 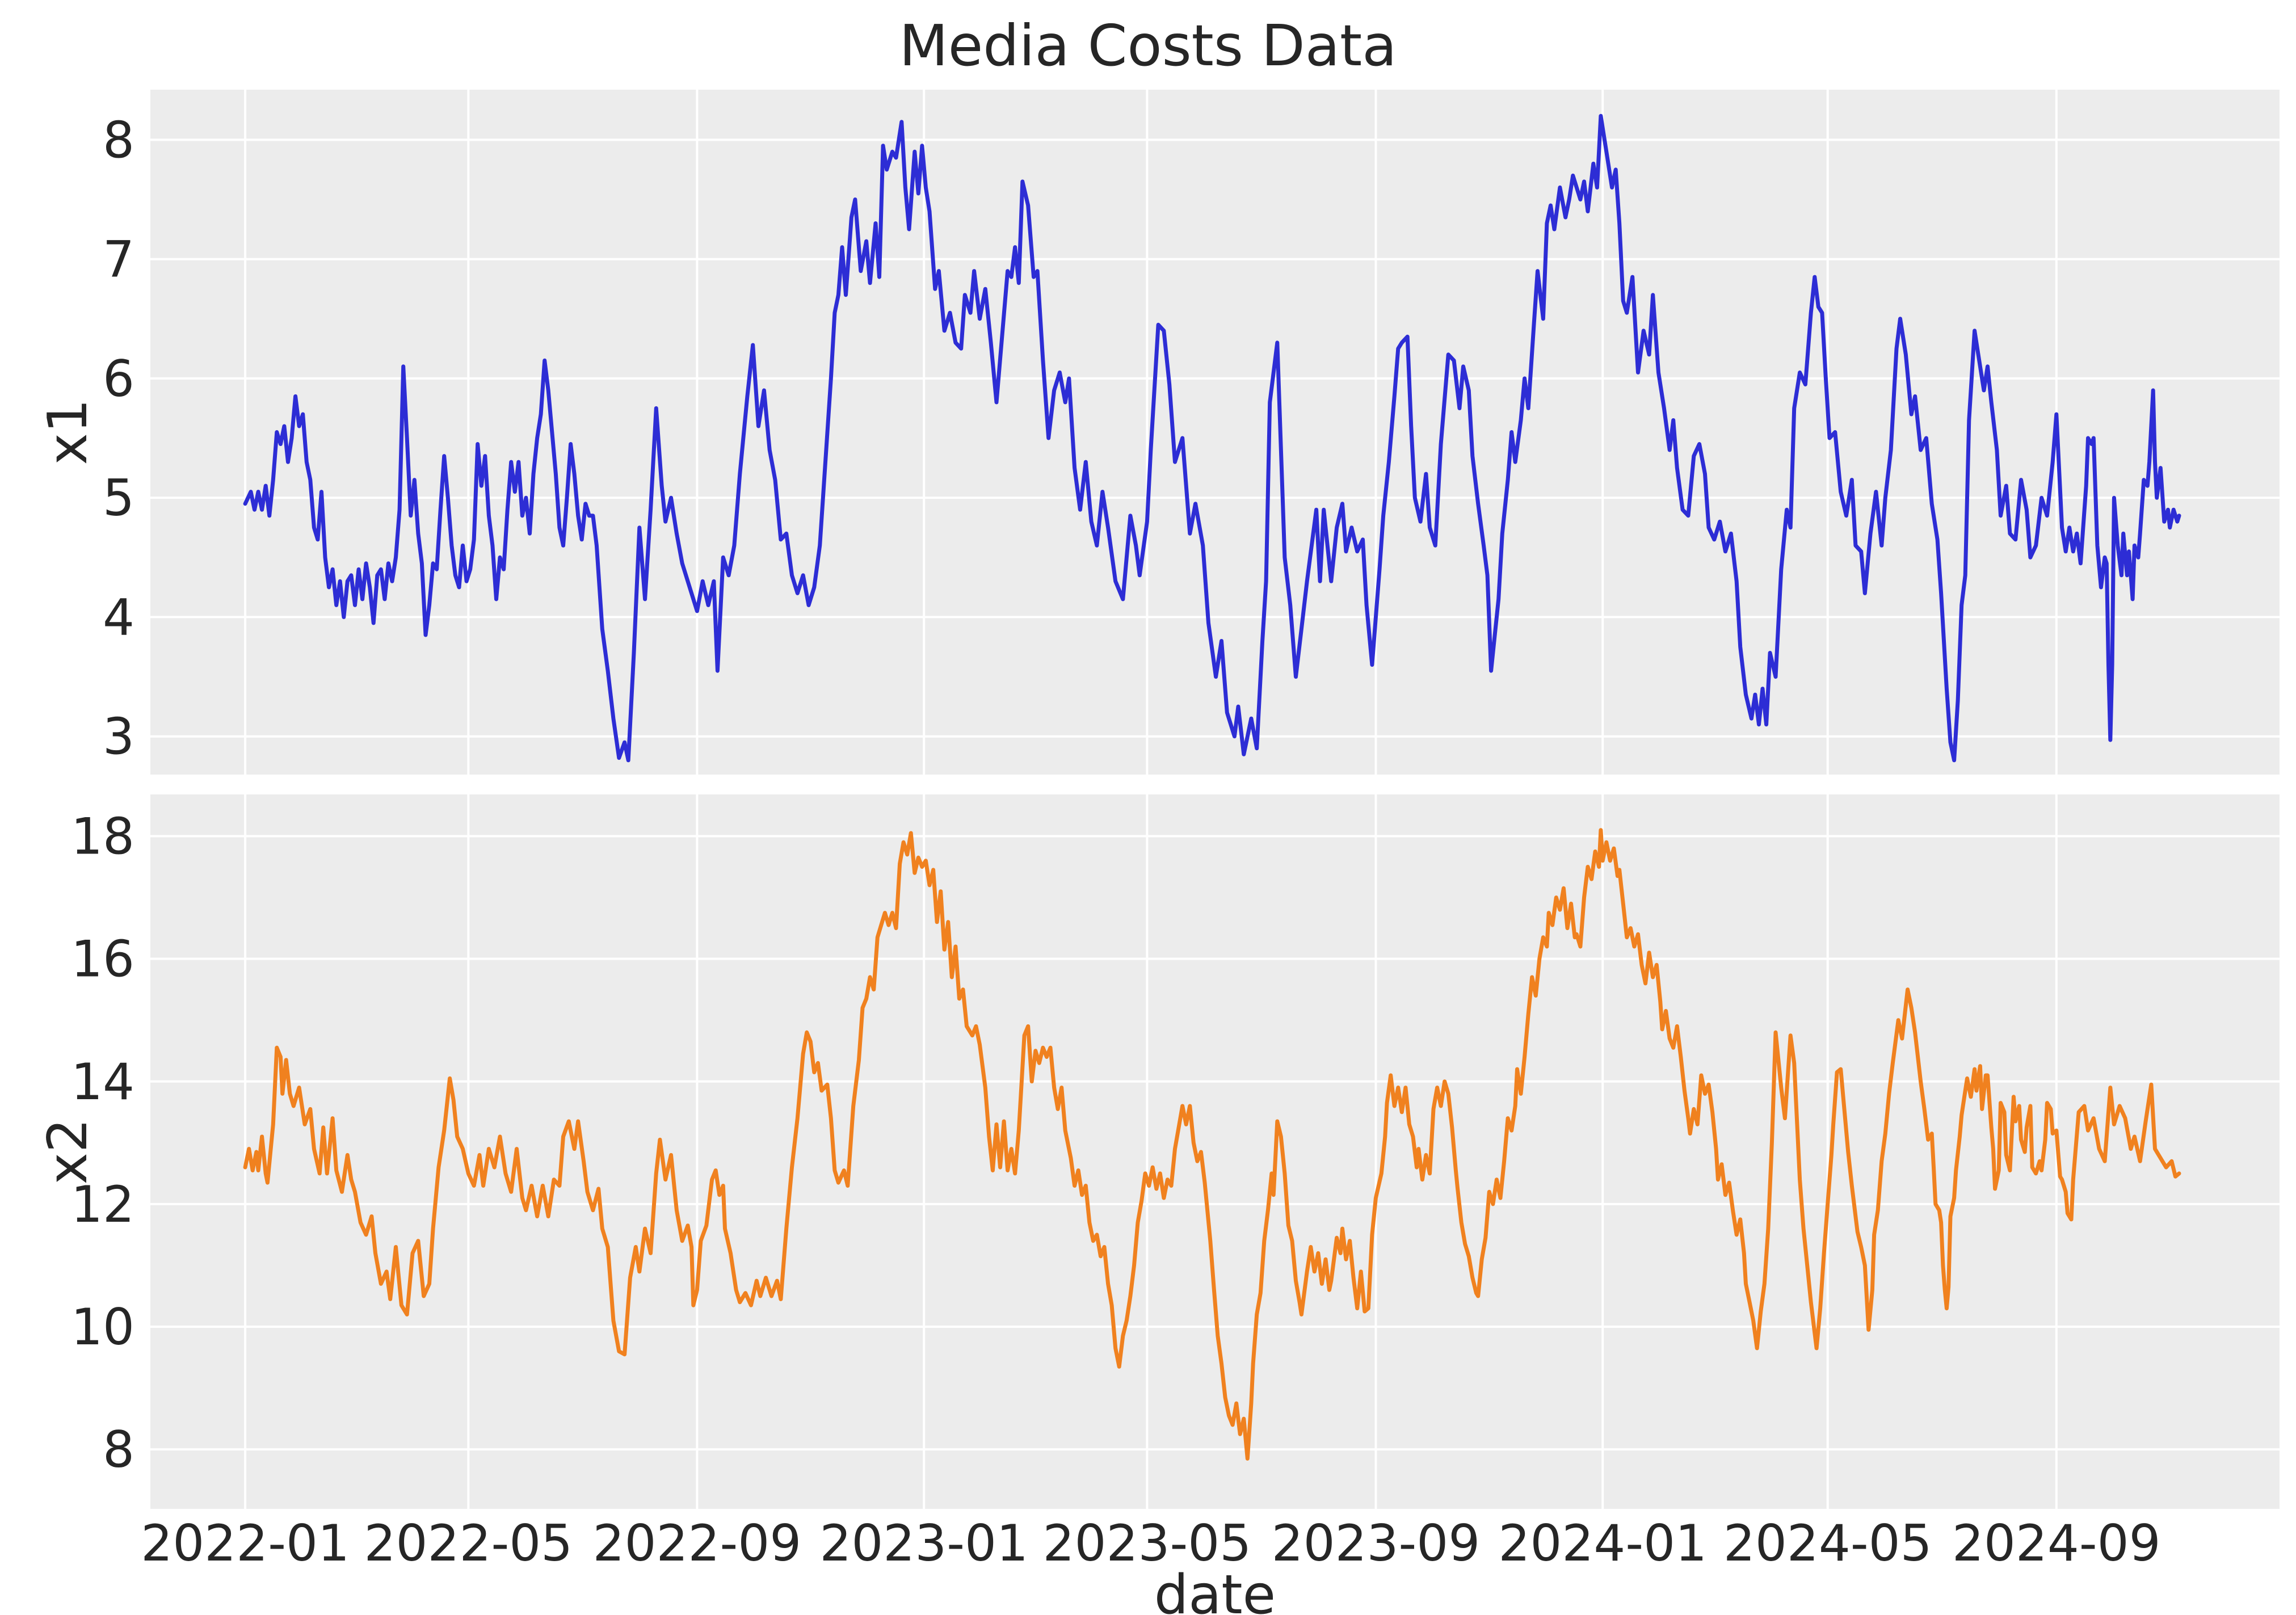 I want to click on y-axis-label-x2: x2, so click(x=68, y=1151).